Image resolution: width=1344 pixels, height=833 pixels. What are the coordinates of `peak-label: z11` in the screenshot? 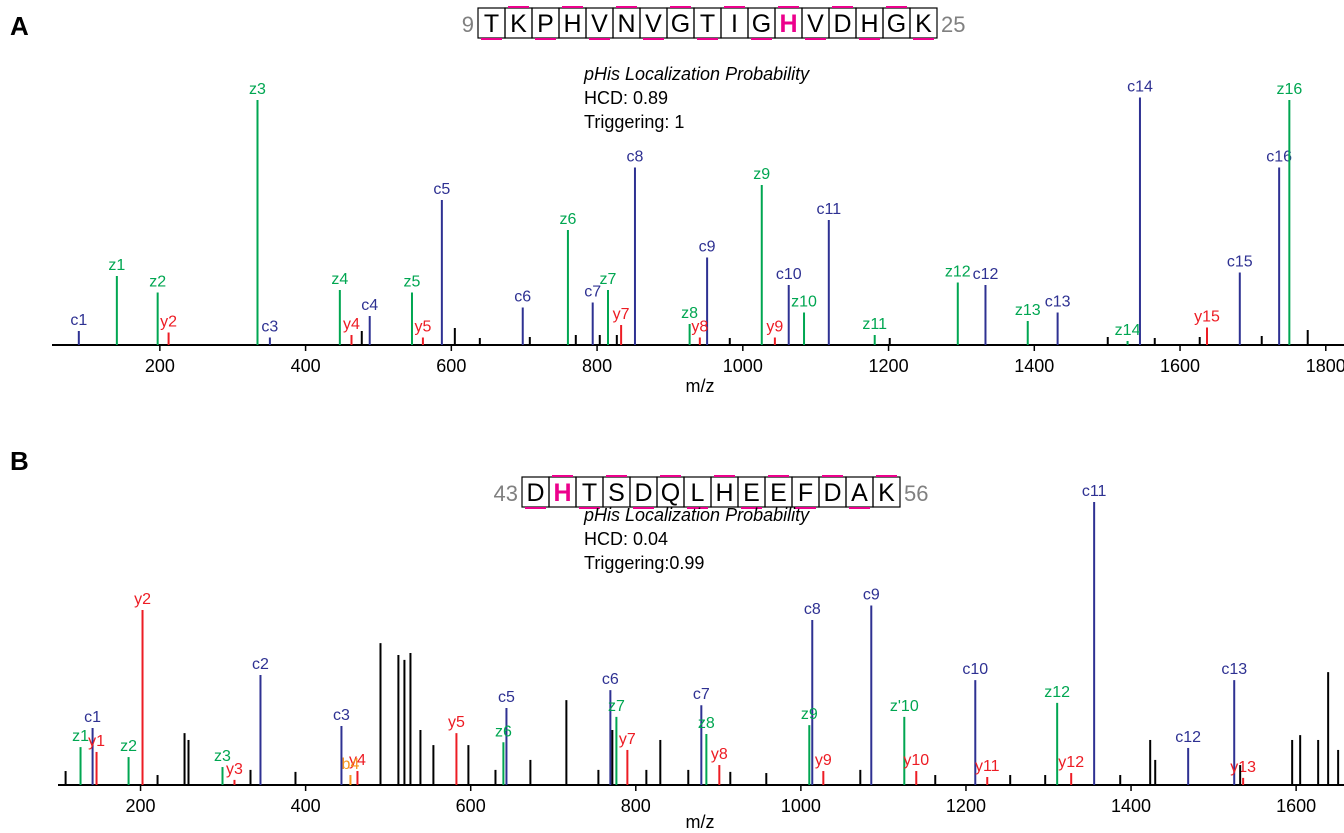 It's located at (874, 324).